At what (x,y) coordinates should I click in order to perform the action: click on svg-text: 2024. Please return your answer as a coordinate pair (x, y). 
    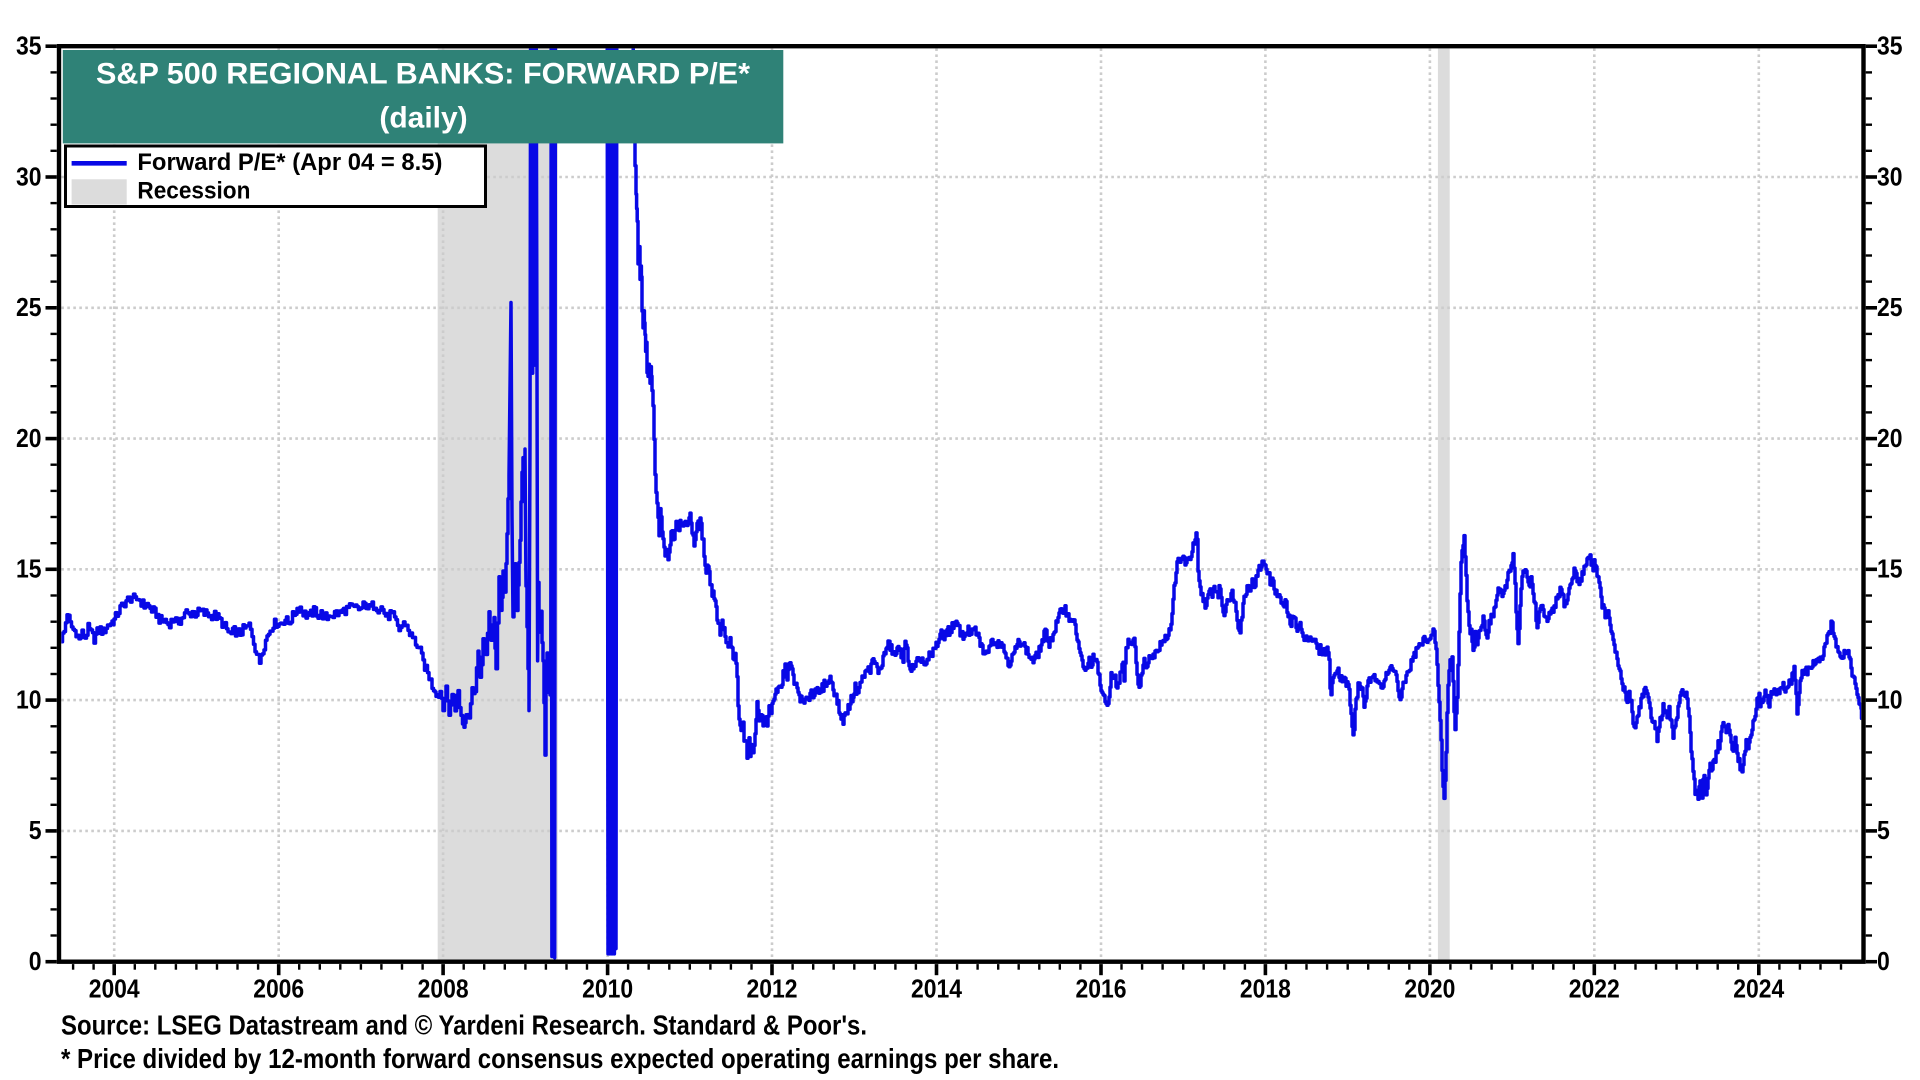
    Looking at the image, I should click on (1758, 989).